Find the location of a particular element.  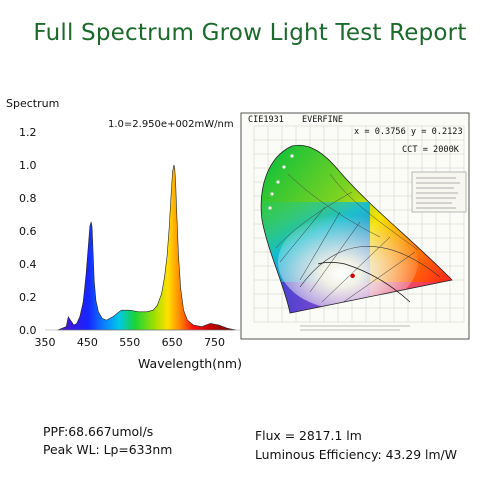

page-title: Full Spectrum Grow Light Test Report is located at coordinates (250, 33).